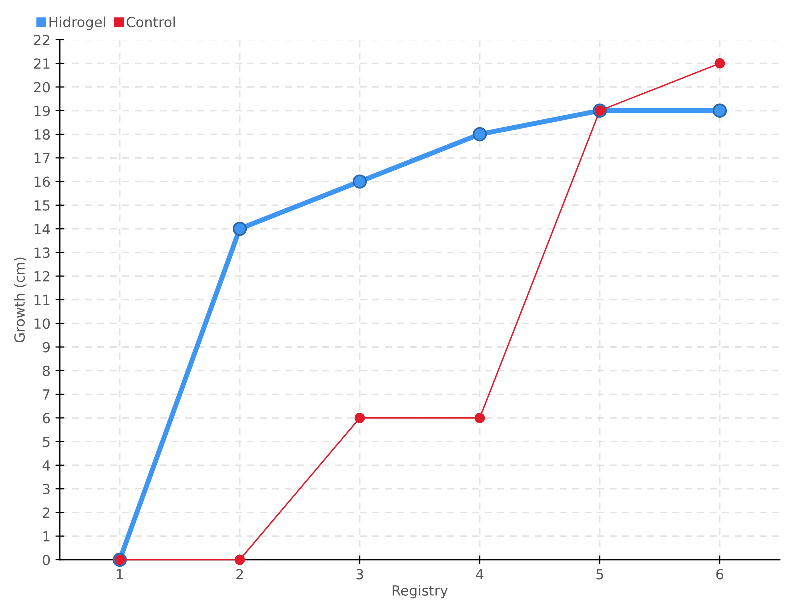 The image size is (800, 600). I want to click on y-tick-label: 0, so click(46, 560).